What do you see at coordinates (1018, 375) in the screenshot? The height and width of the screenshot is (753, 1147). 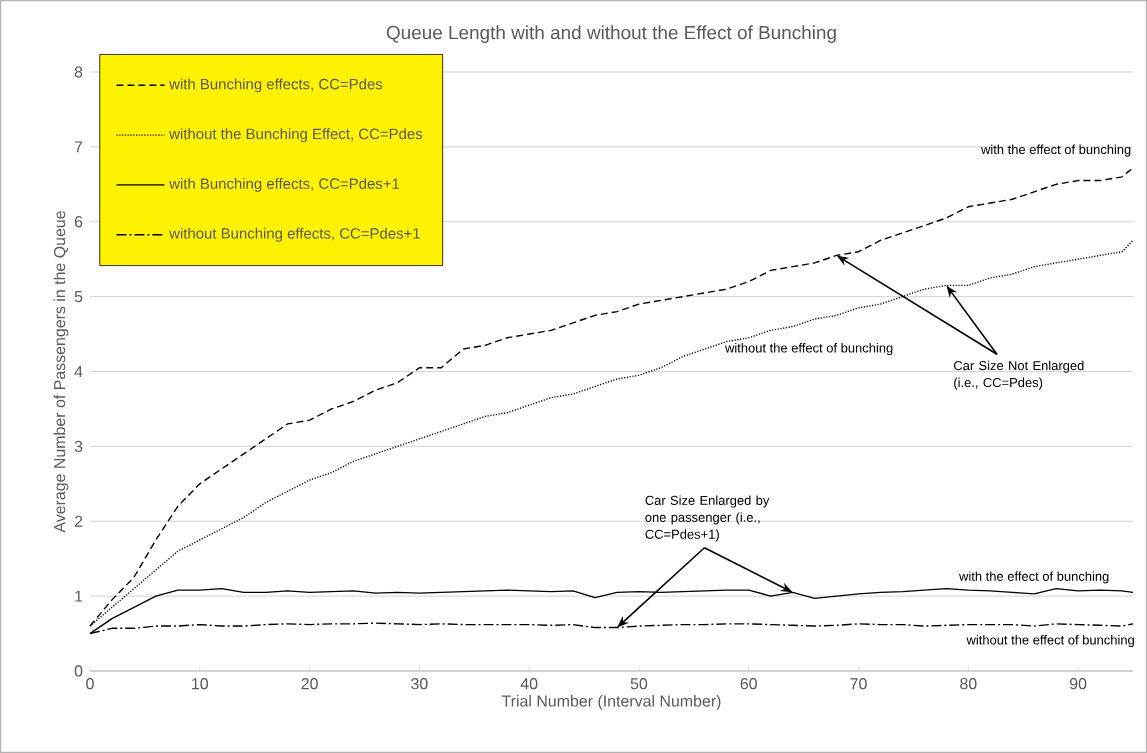 I see `annotation: Car Size Not Enlarged (i.e., CC=Pdes)` at bounding box center [1018, 375].